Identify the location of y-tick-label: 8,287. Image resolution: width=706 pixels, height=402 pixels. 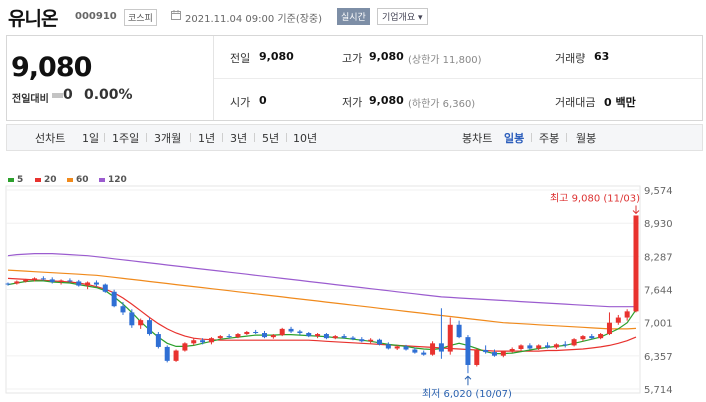
(658, 257).